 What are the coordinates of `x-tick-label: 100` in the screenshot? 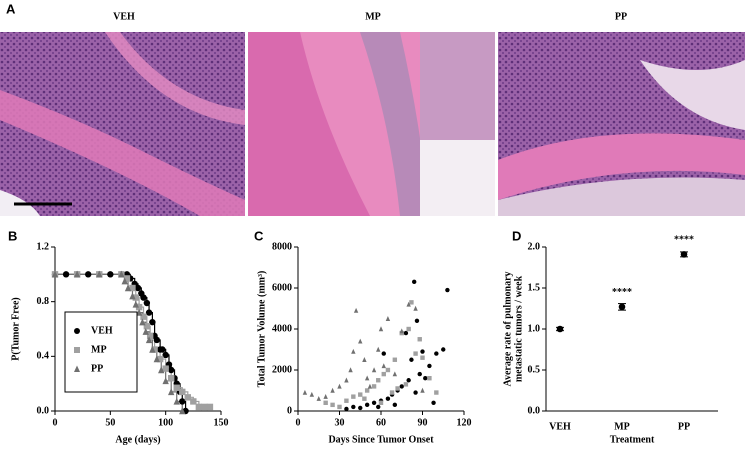 It's located at (165, 422).